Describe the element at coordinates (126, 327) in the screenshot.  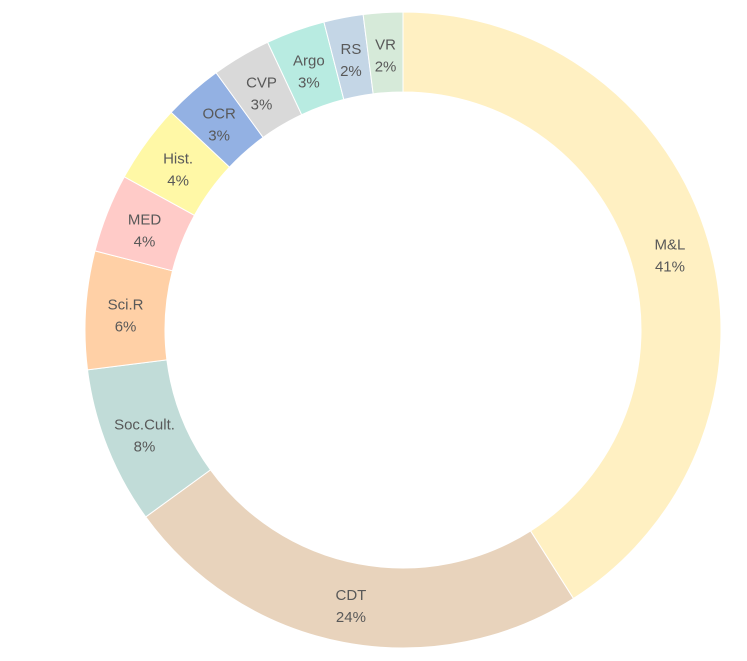
I see `slice-percent: 6%` at that location.